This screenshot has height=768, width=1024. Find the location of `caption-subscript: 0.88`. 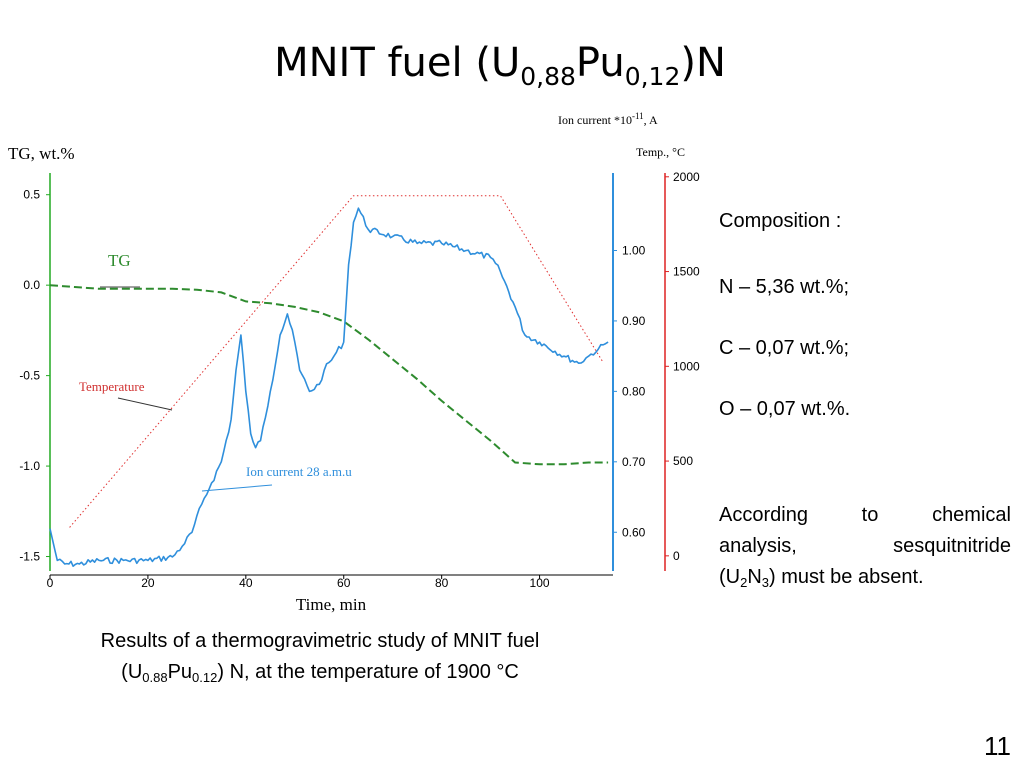

caption-subscript: 0.88 is located at coordinates (155, 677).